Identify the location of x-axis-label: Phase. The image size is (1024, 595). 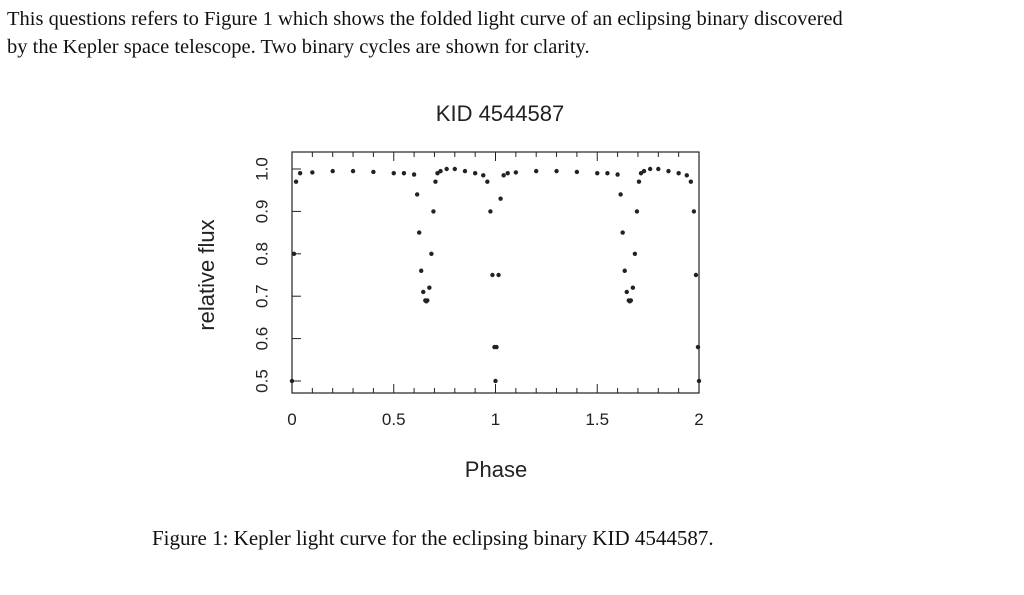
(496, 469).